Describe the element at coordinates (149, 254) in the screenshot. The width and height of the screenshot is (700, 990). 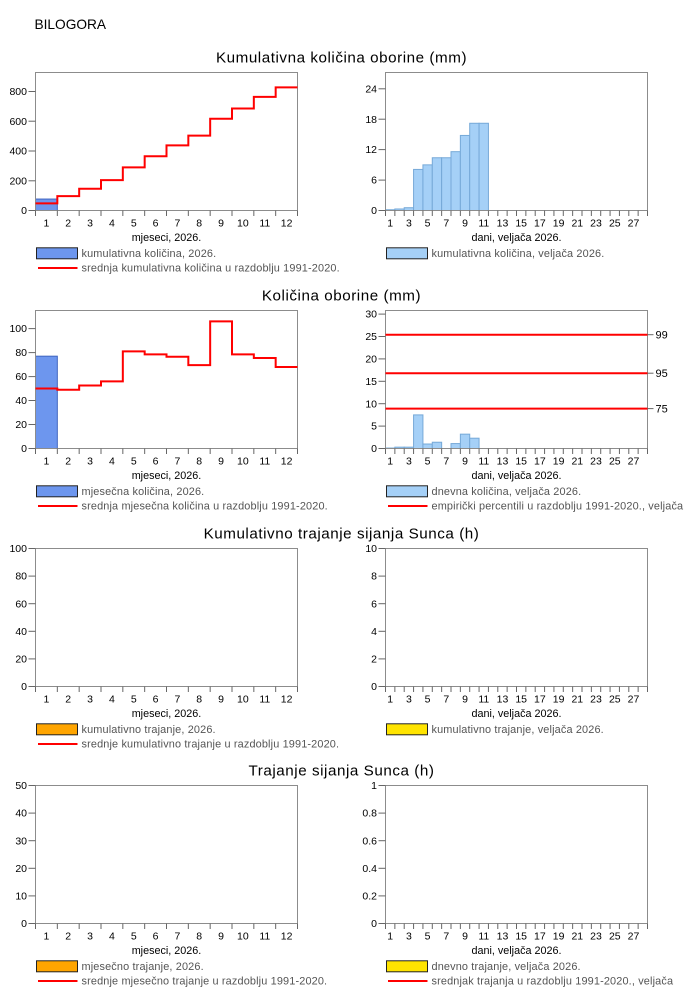
I see `svg-text: kumulativna količina, 2026.` at that location.